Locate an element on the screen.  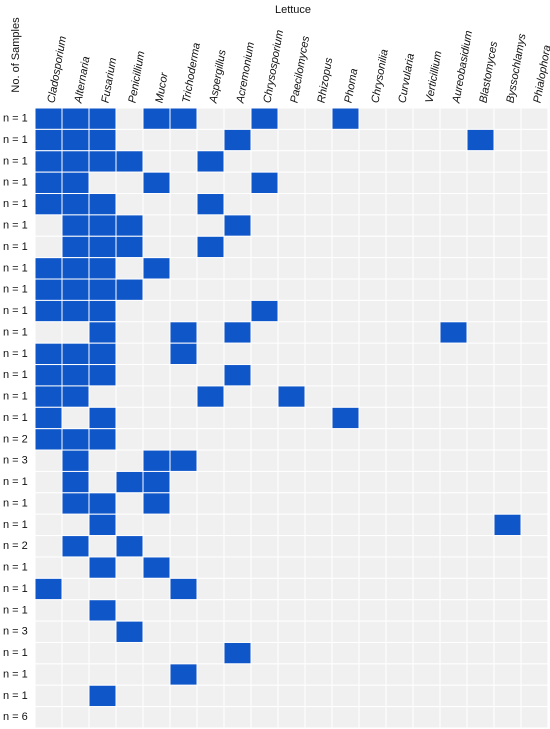
row-label: n = 3 is located at coordinates (15, 632).